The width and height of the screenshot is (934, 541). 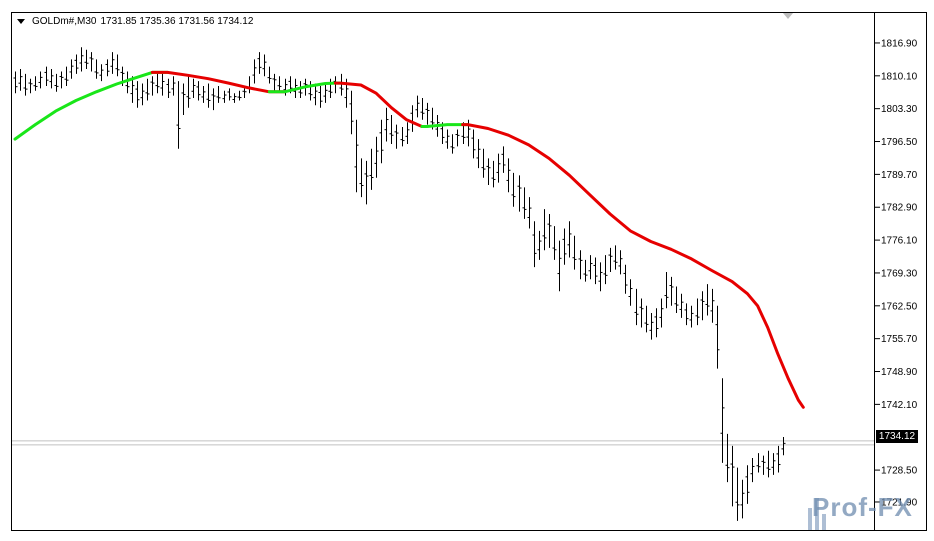 What do you see at coordinates (788, 16) in the screenshot?
I see `shift-marker-icon` at bounding box center [788, 16].